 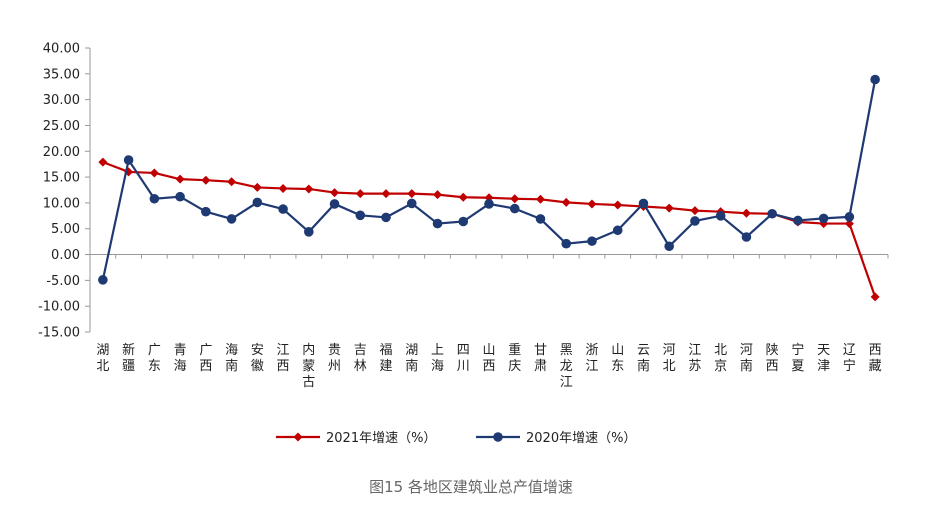 What do you see at coordinates (463, 358) in the screenshot?
I see `x-category-label: 四川` at bounding box center [463, 358].